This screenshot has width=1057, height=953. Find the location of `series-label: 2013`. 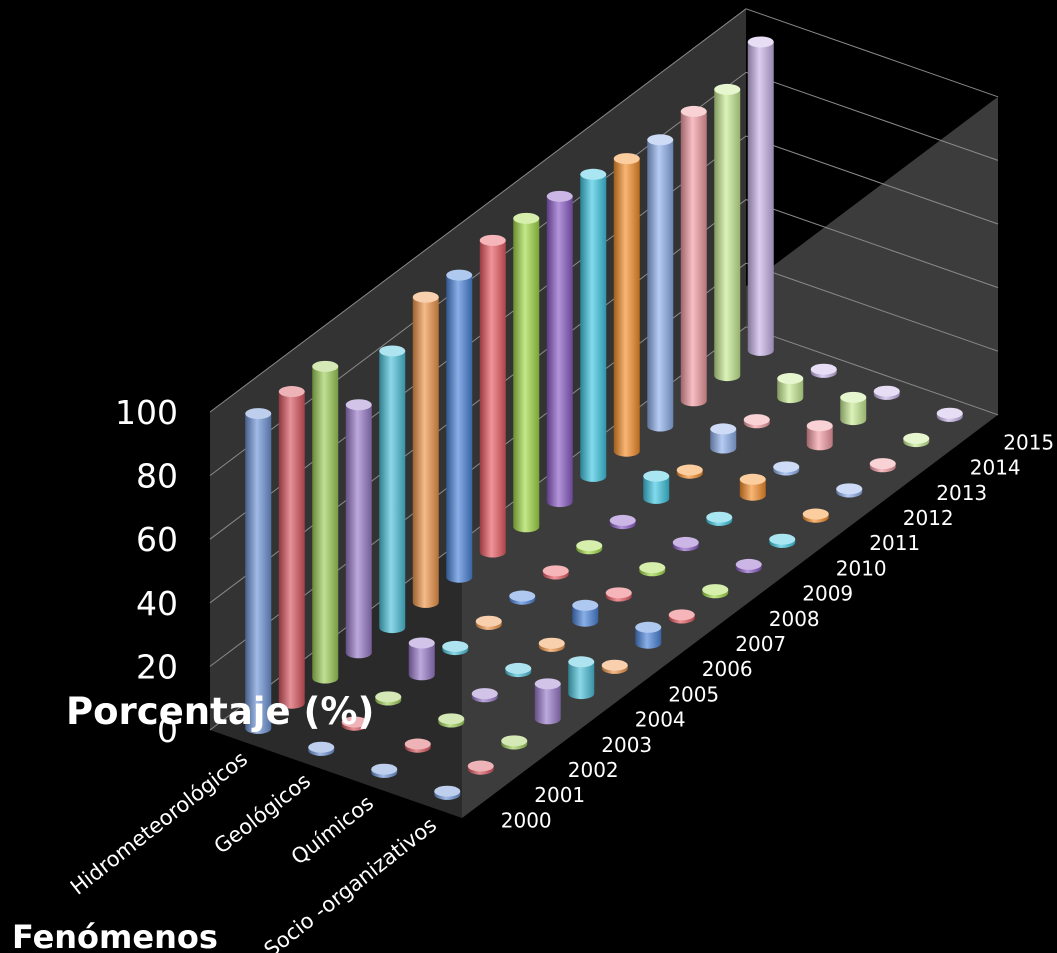

series-label: 2013 is located at coordinates (961, 493).